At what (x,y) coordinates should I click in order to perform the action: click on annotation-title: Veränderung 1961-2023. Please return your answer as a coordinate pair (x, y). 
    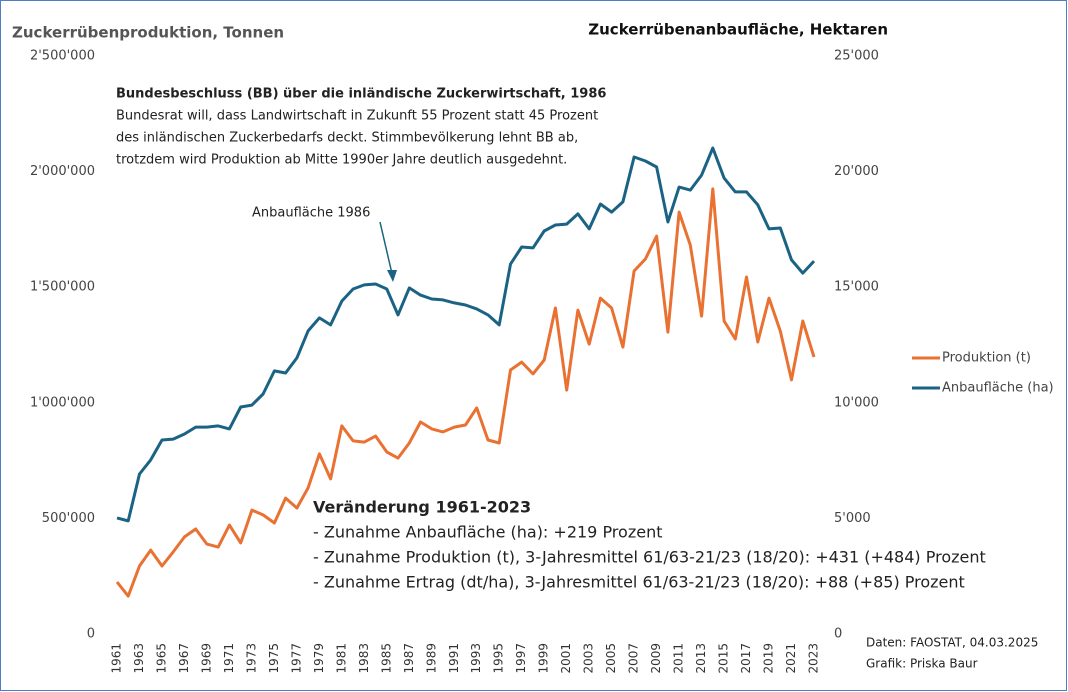
    Looking at the image, I should click on (422, 507).